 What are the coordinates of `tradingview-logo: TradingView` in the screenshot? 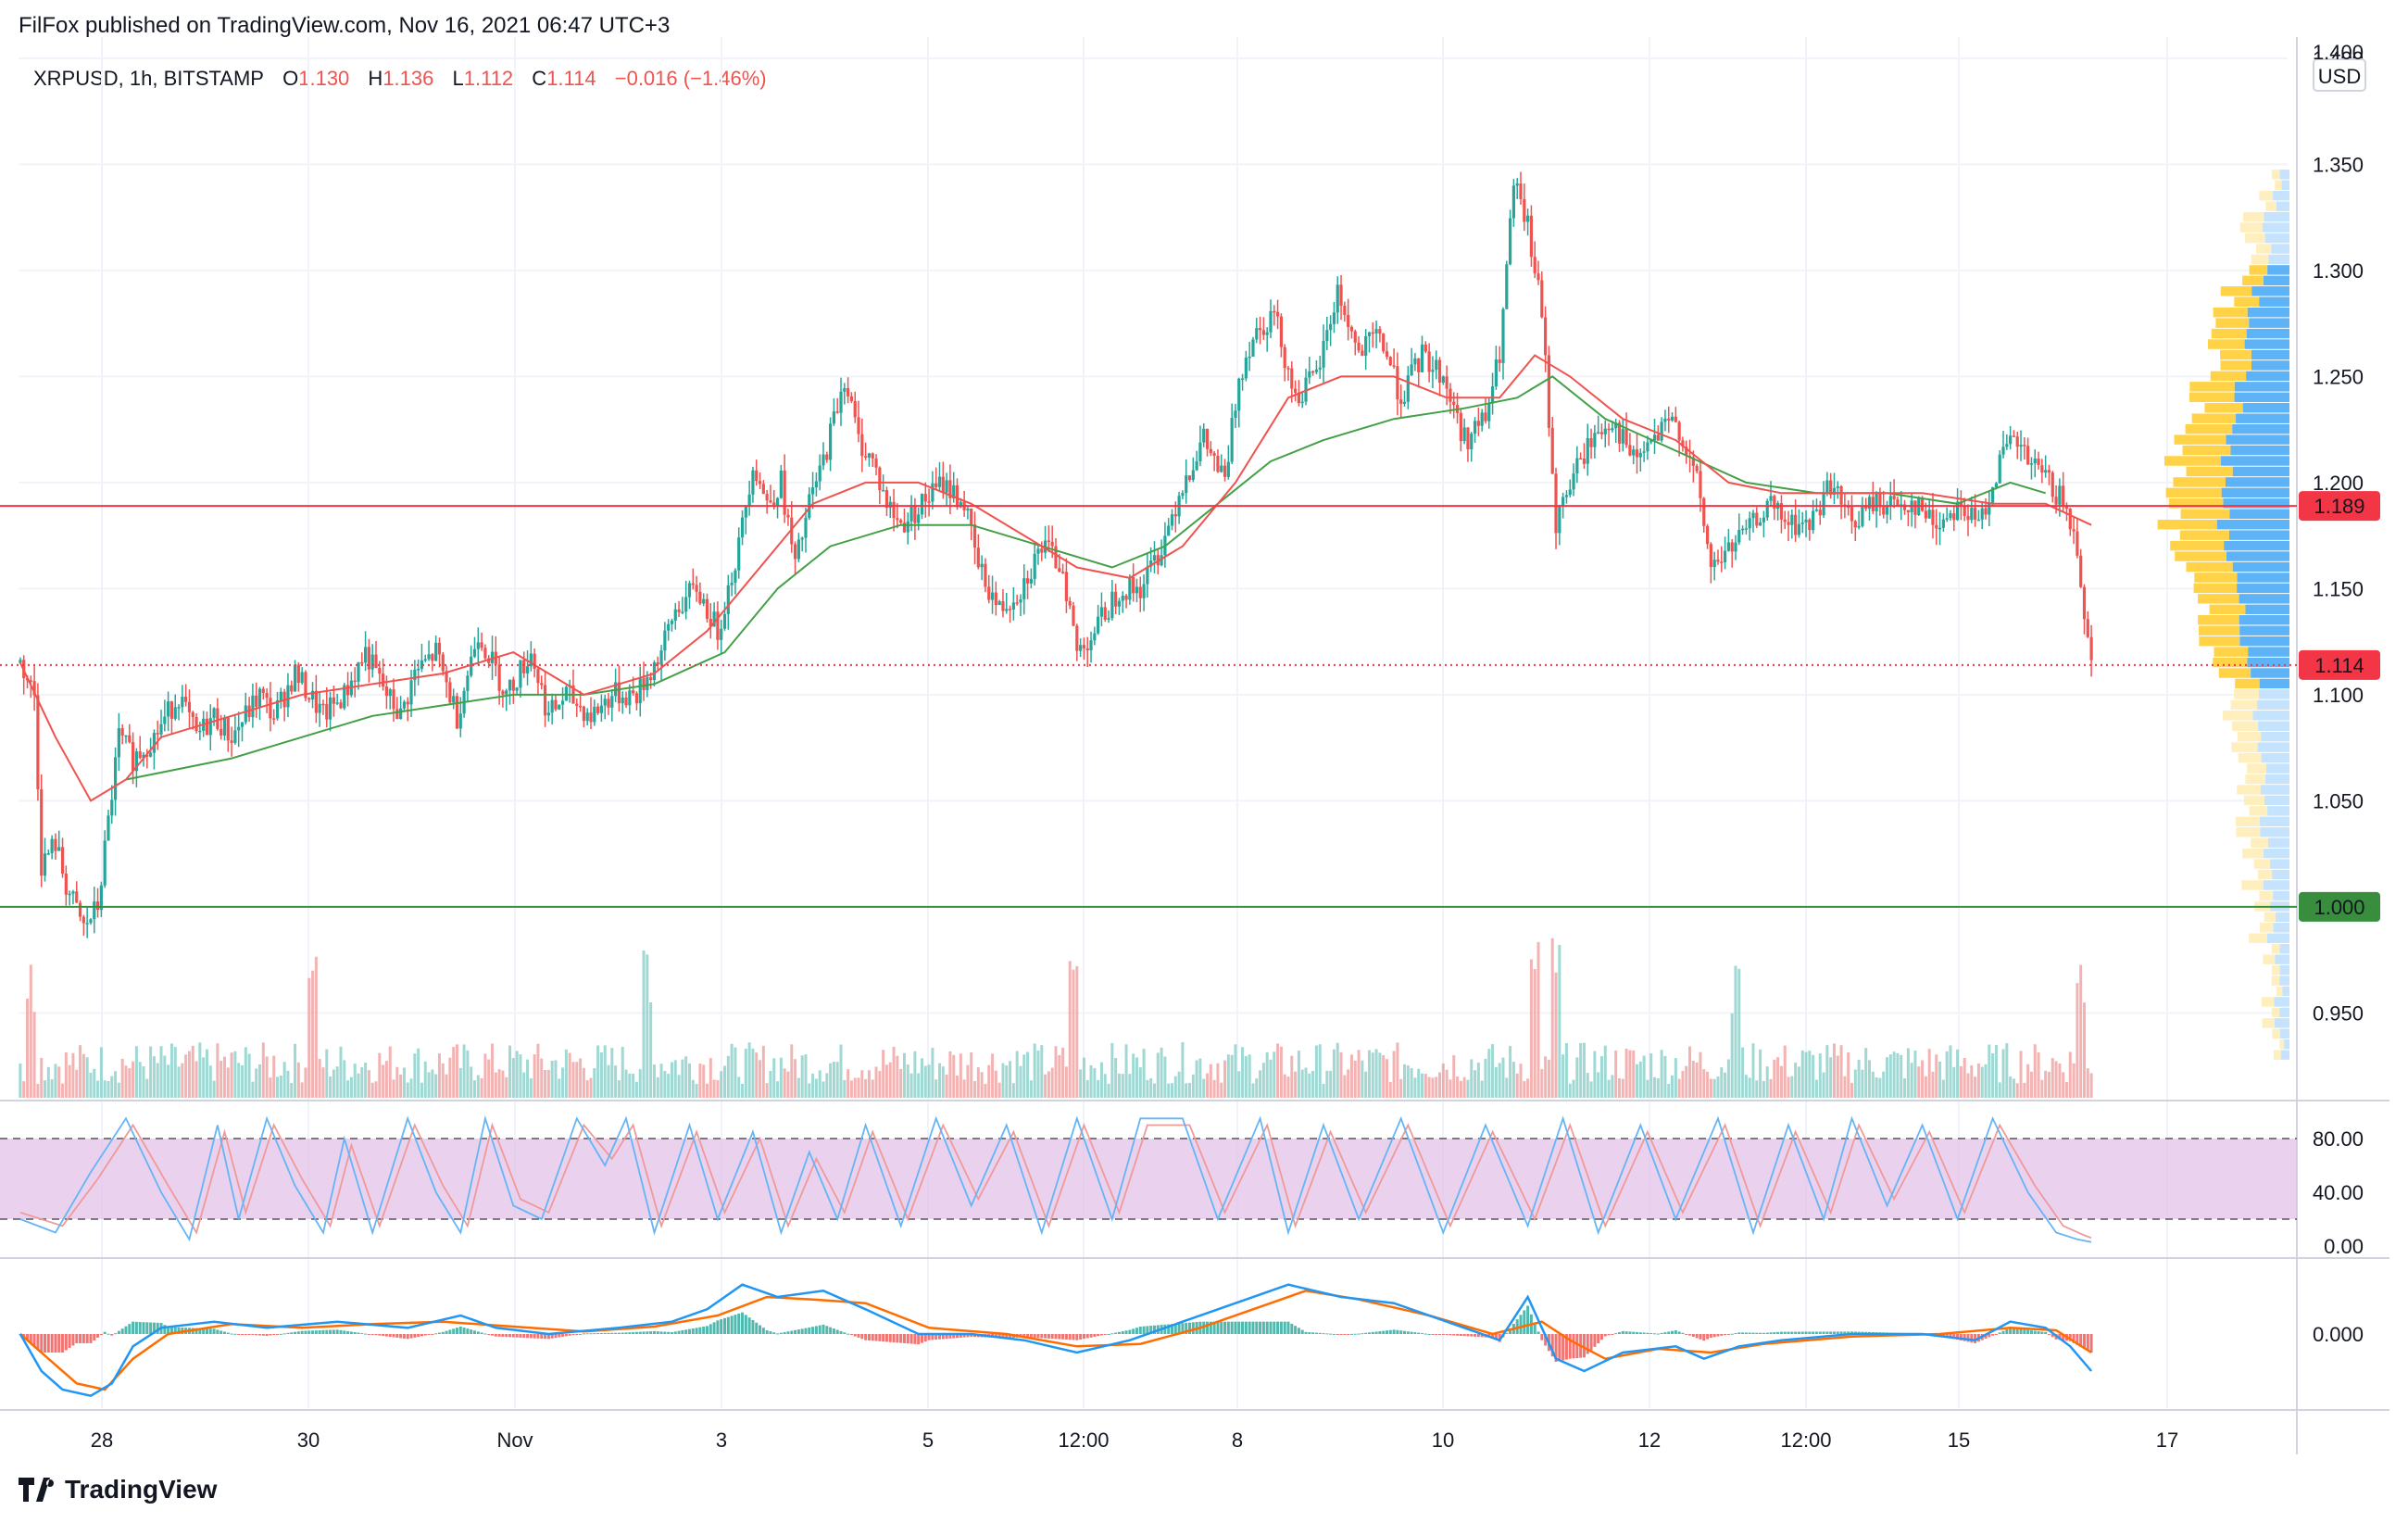 It's located at (118, 1489).